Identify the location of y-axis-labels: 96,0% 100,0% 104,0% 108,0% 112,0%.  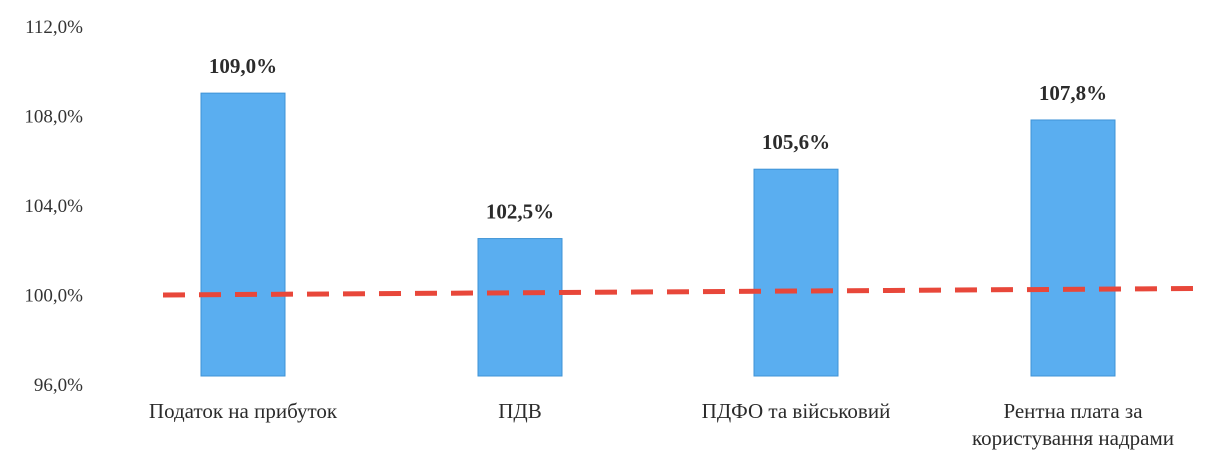
(53, 206).